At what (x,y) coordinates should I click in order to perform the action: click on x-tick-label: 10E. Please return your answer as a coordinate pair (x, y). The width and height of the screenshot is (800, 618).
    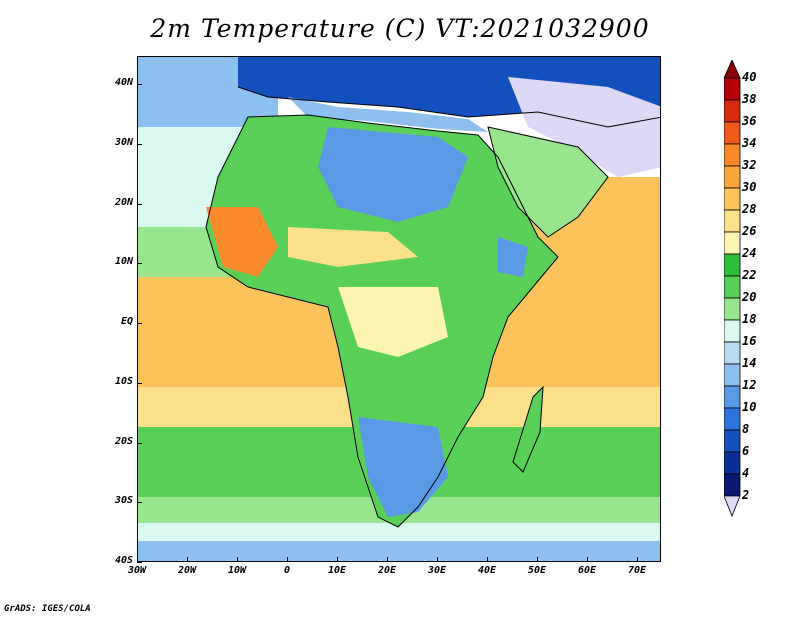
    Looking at the image, I should click on (337, 570).